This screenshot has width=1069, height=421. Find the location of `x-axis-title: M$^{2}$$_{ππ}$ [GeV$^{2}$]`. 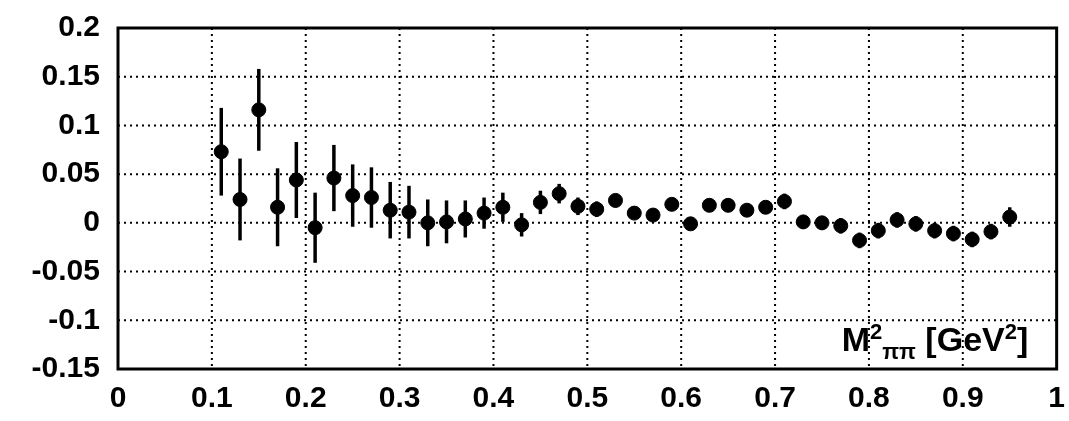

x-axis-title: M$^{2}$$_{ππ}$ [GeV$^{2}$] is located at coordinates (935, 342).